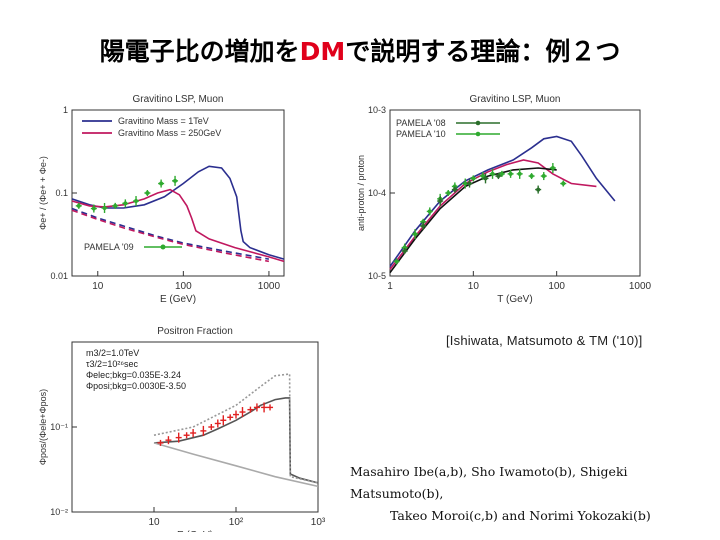 Image resolution: width=720 pixels, height=540 pixels. I want to click on y-tick-label: 1, so click(65, 110).